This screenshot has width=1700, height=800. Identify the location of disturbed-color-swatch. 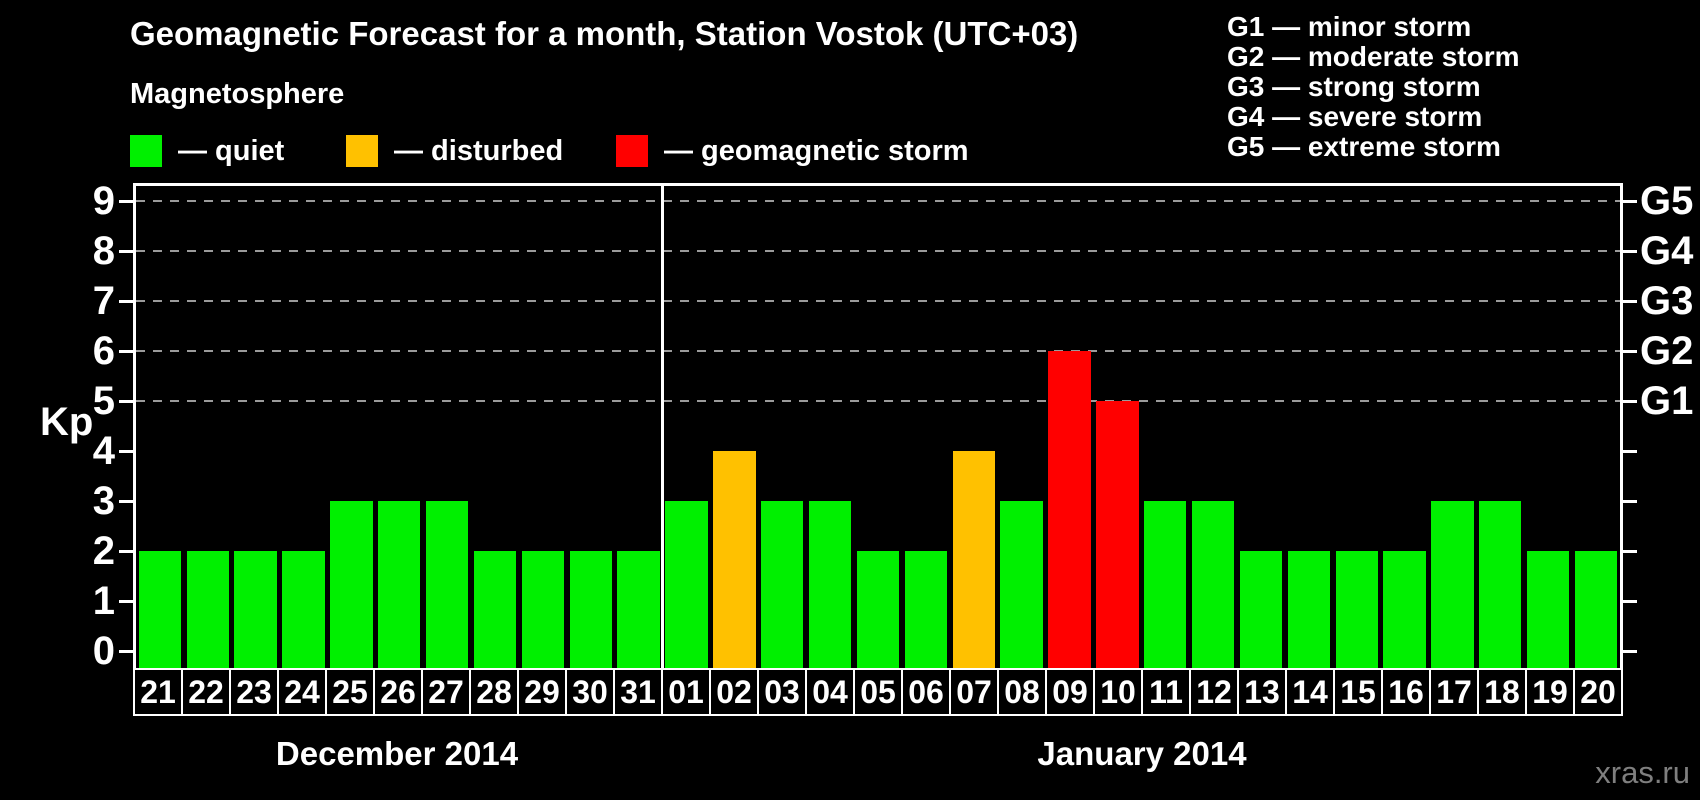
(362, 151).